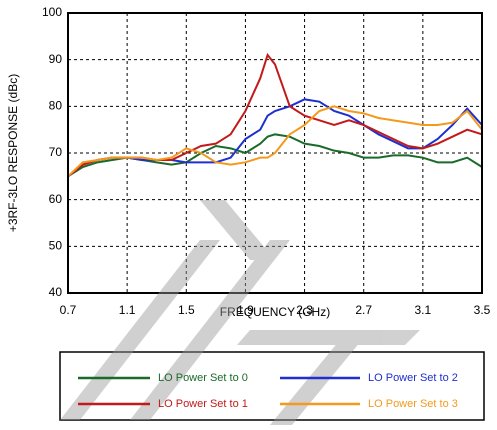 Image resolution: width=497 pixels, height=430 pixels. Describe the element at coordinates (203, 404) in the screenshot. I see `legend-label: LO Power Set to 1` at that location.